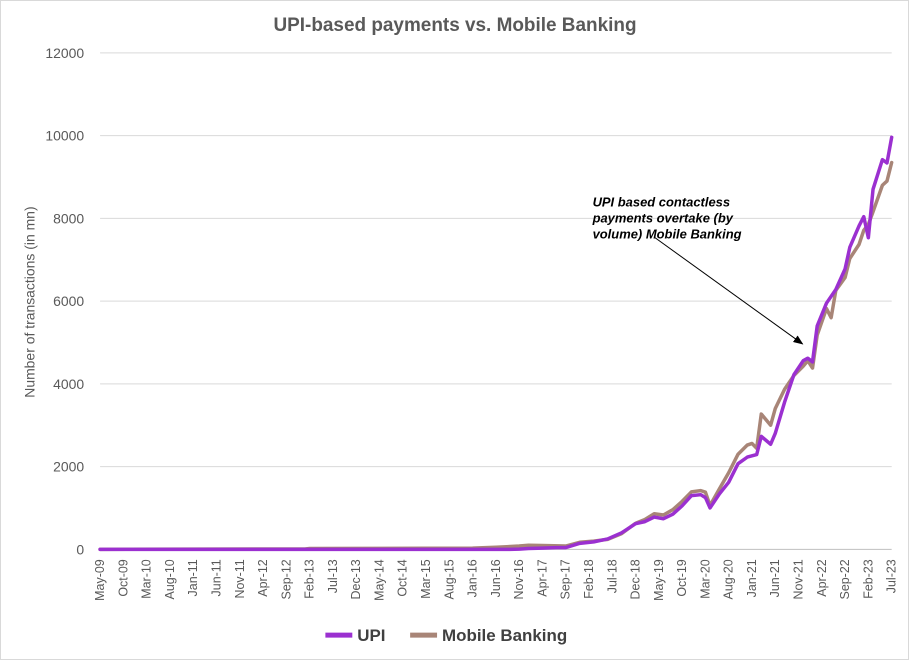  I want to click on x-tick-label: Jan-11, so click(193, 577).